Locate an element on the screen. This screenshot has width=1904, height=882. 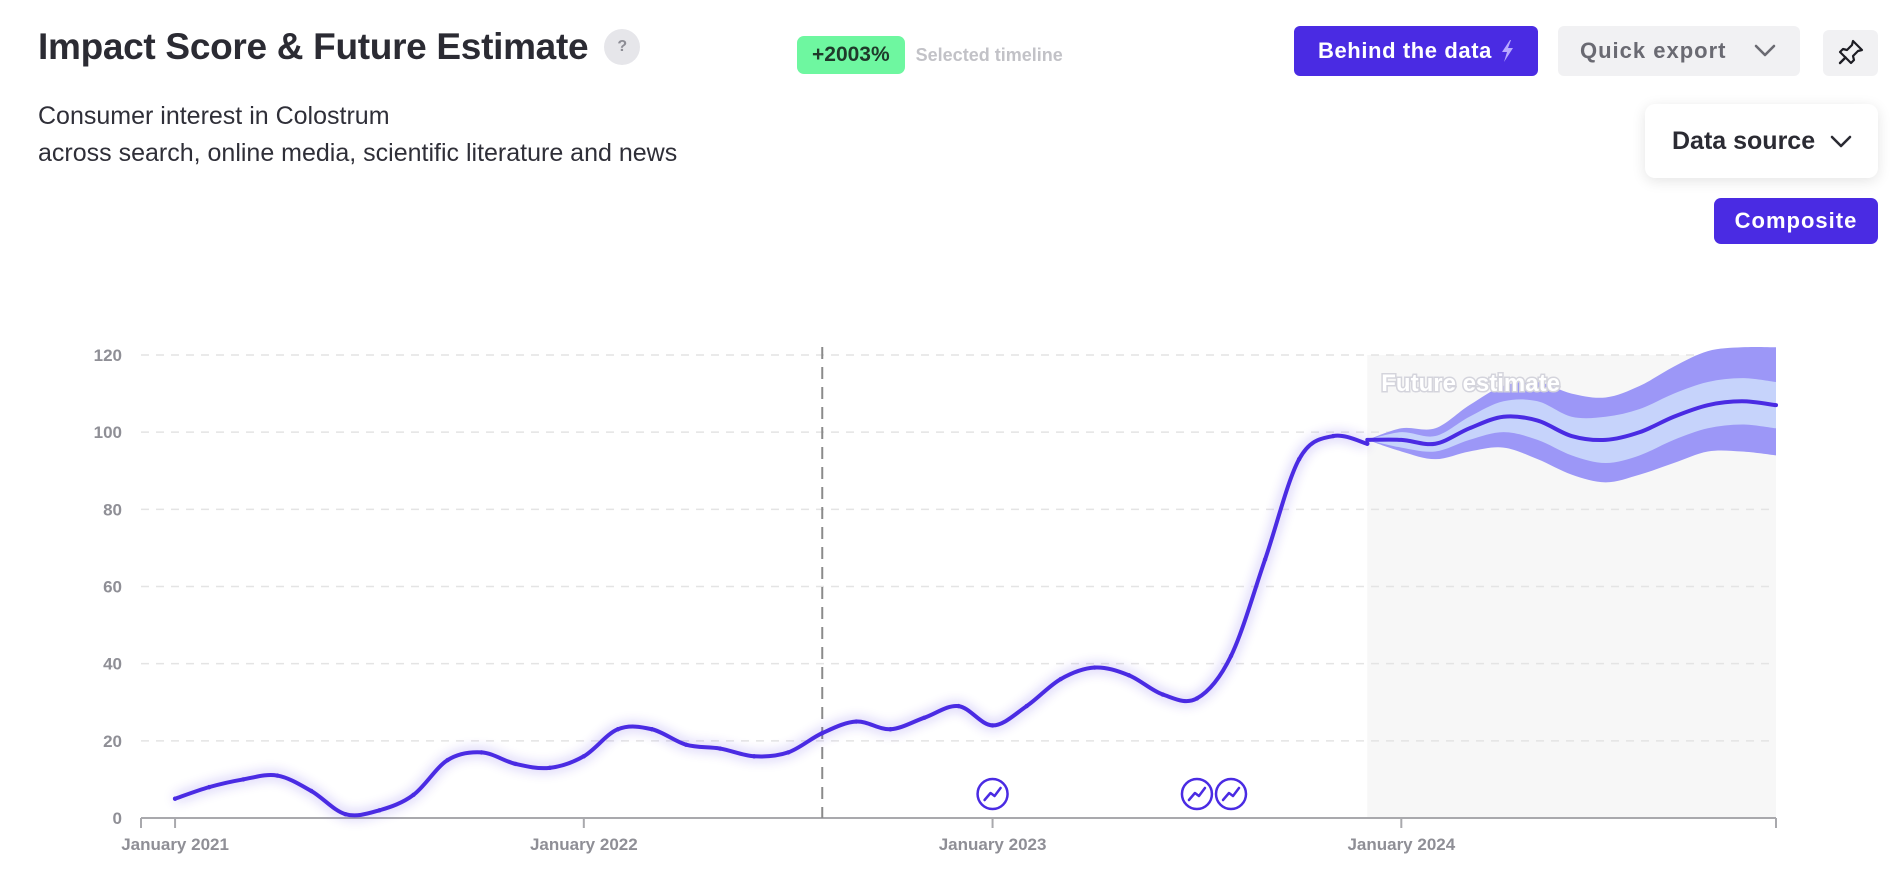
y-tick-label: 120 is located at coordinates (108, 355).